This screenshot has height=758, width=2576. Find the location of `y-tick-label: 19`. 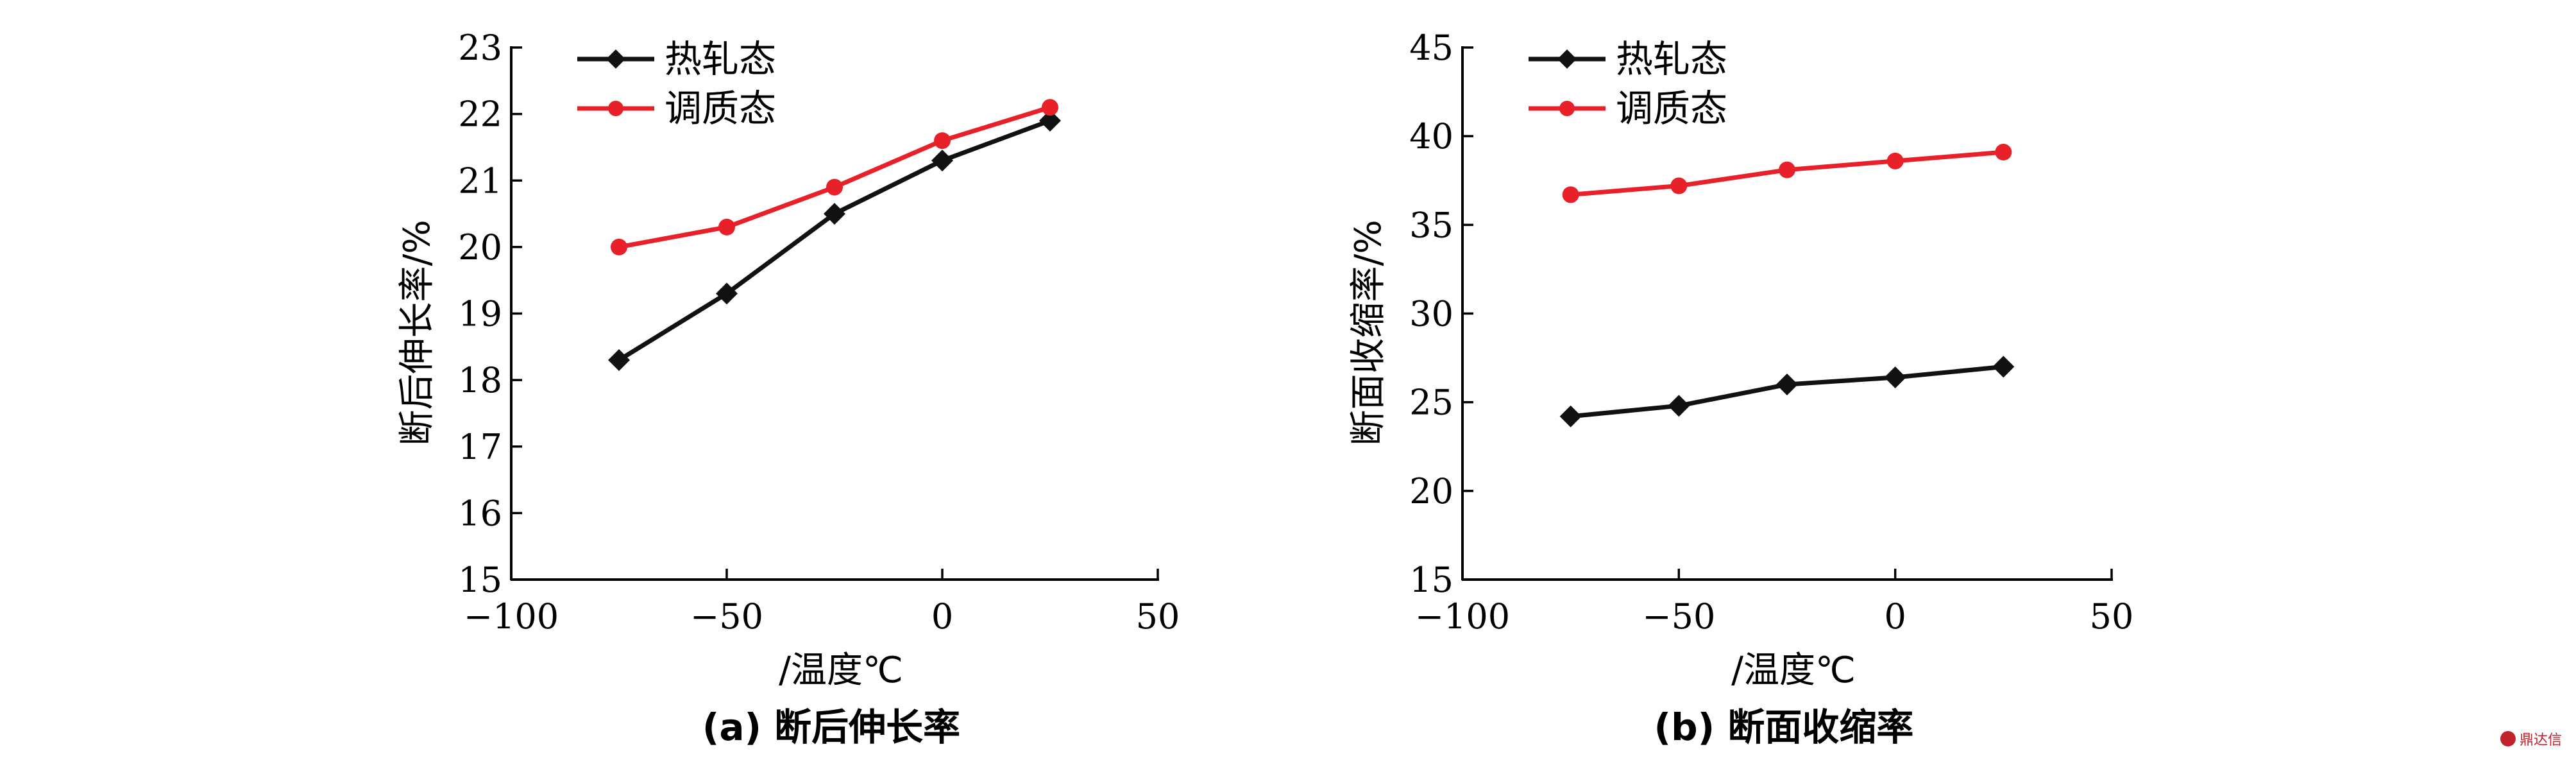

y-tick-label: 19 is located at coordinates (480, 314).